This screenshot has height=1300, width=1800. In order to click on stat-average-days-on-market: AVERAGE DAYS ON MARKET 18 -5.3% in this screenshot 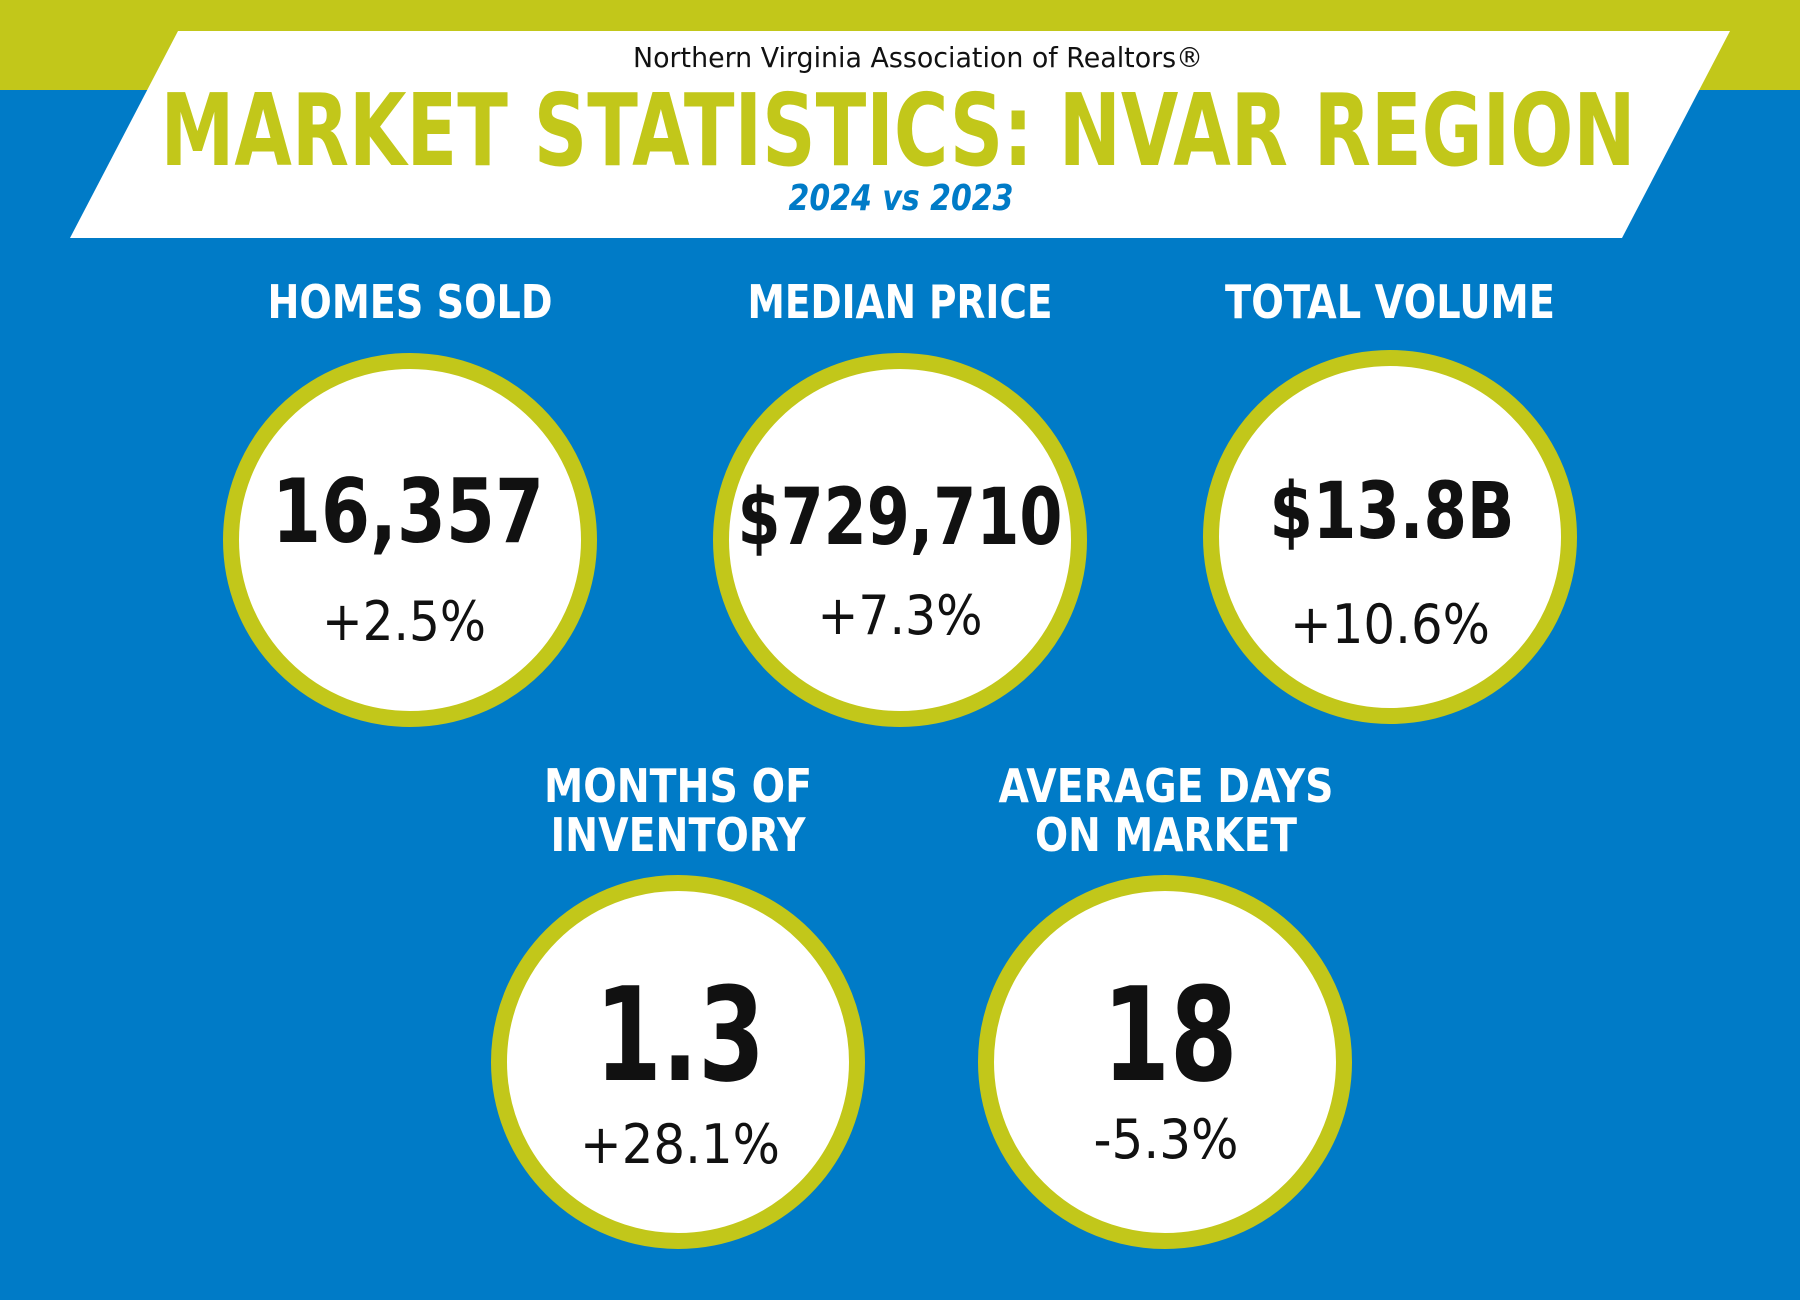, I will do `click(1165, 1004)`.